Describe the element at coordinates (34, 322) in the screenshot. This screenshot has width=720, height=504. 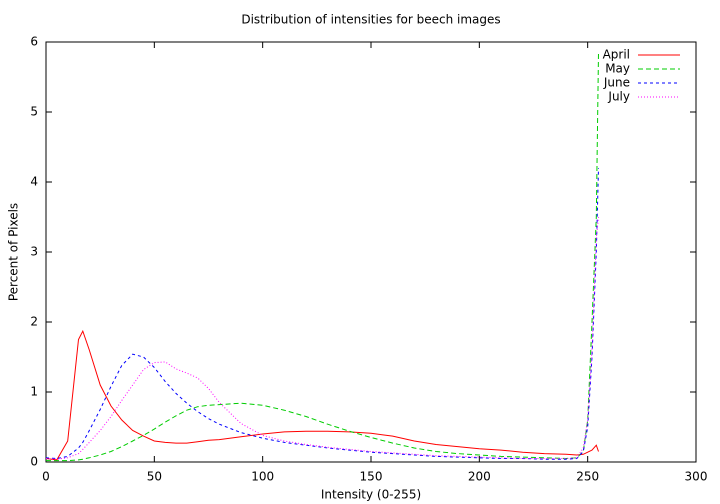
I see `y-tick-label: 2` at that location.